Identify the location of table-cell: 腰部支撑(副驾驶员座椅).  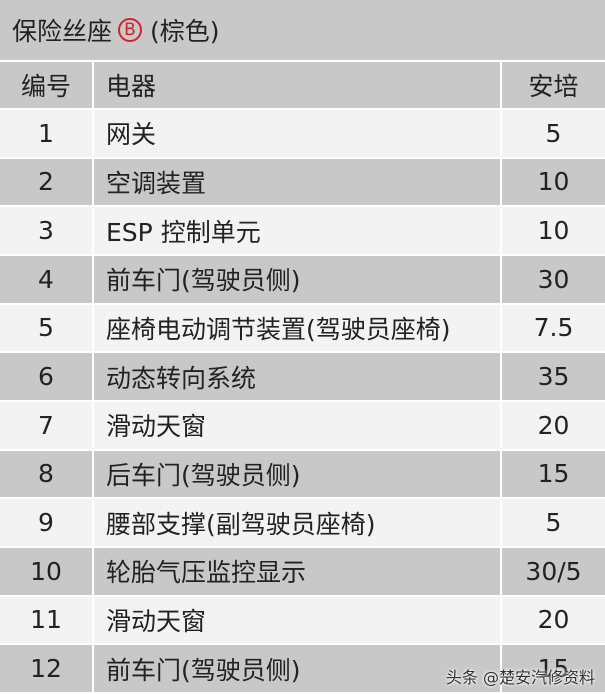
(297, 522).